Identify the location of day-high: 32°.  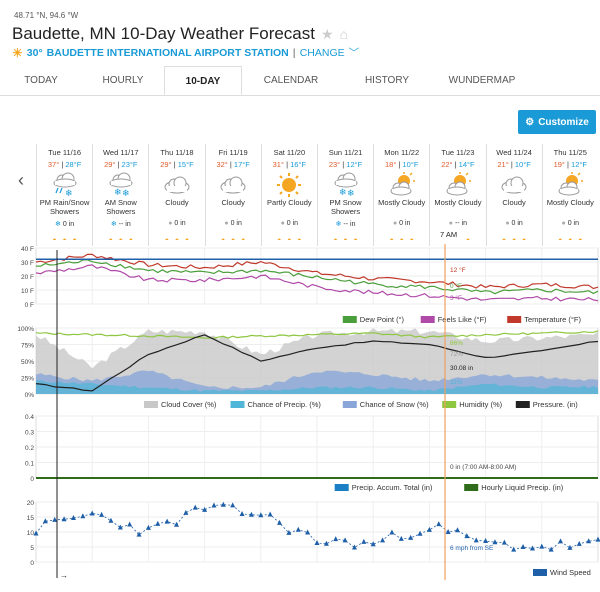
(222, 164).